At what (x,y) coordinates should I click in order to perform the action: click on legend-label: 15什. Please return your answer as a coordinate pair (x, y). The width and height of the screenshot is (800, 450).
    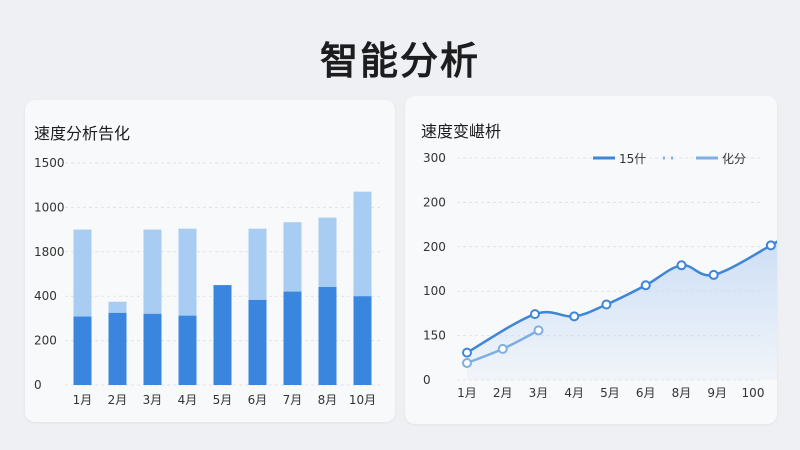
    Looking at the image, I should click on (632, 159).